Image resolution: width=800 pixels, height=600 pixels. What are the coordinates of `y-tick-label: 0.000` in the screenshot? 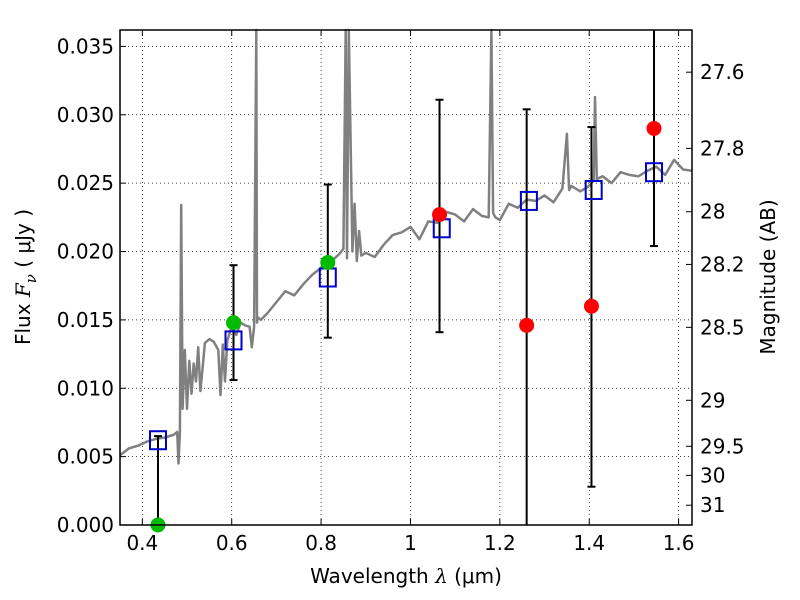 It's located at (85, 525).